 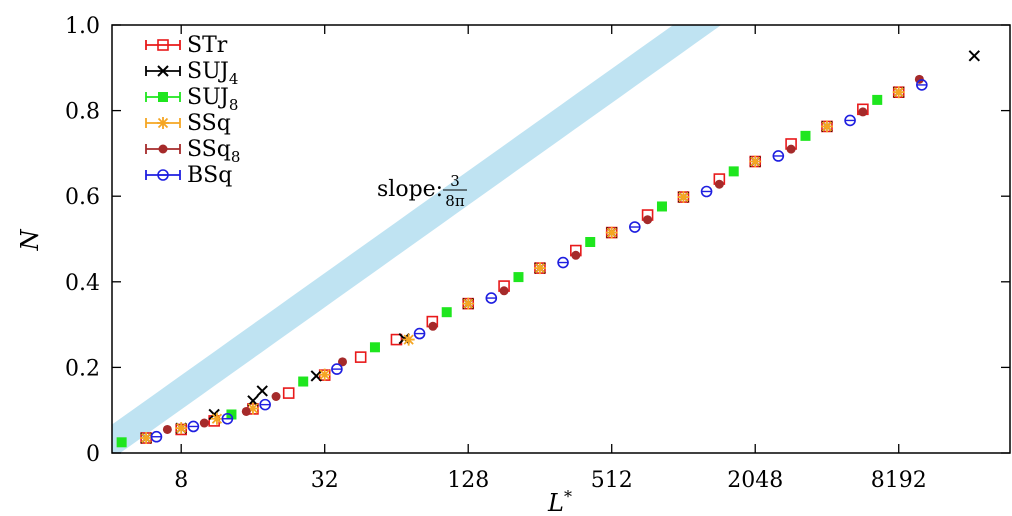 What do you see at coordinates (325, 480) in the screenshot?
I see `x-tick-label: 32` at bounding box center [325, 480].